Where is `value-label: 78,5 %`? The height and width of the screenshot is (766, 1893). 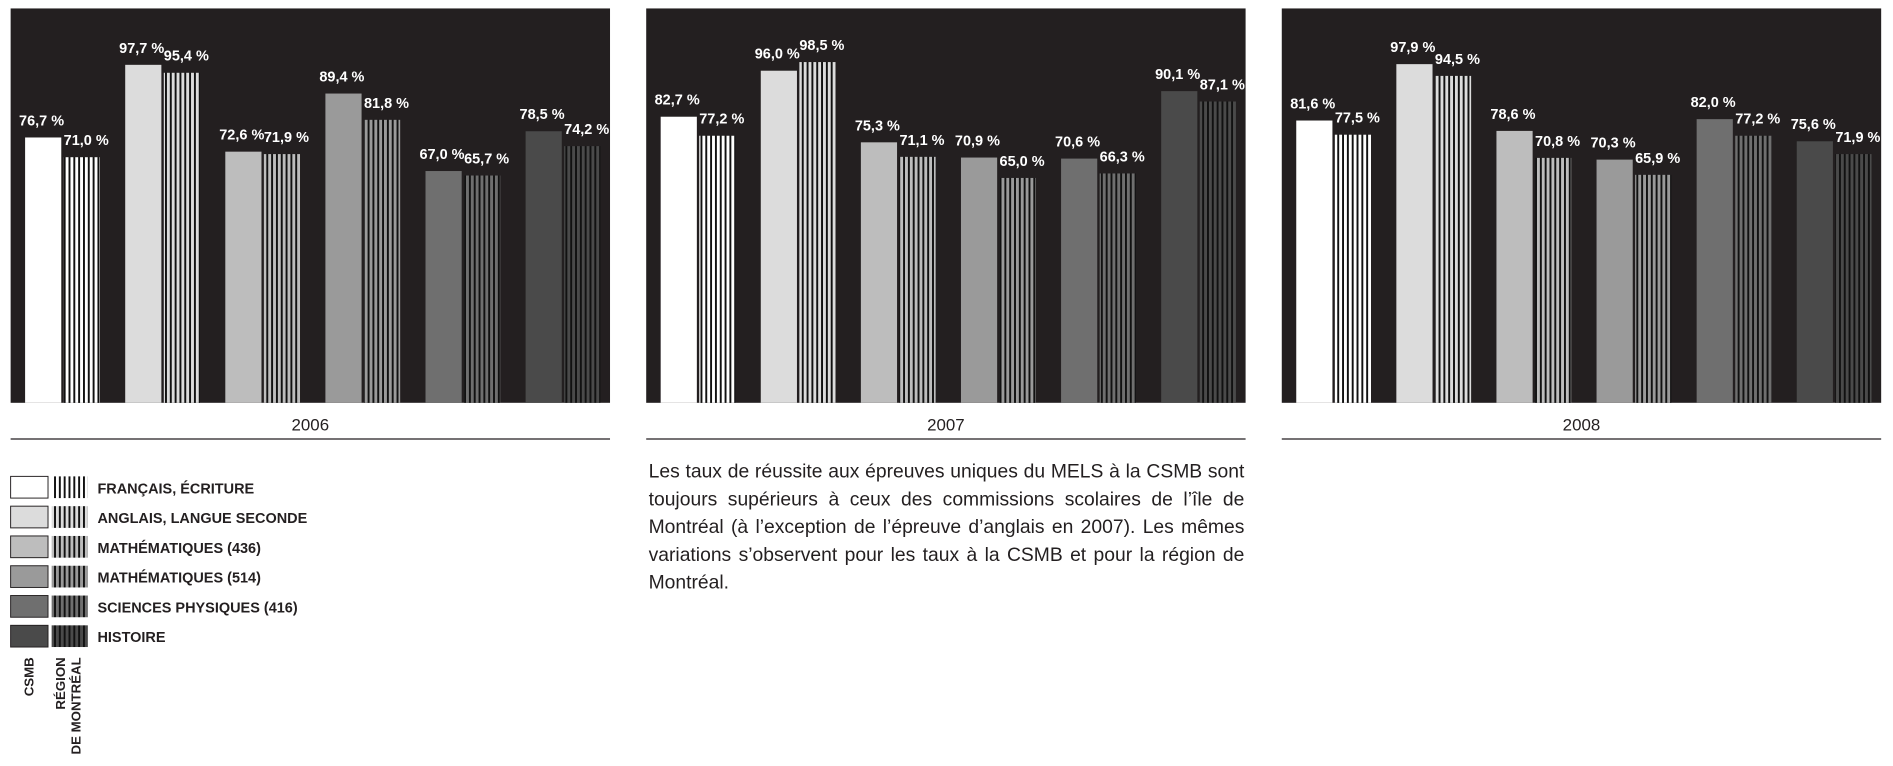 value-label: 78,5 % is located at coordinates (542, 115).